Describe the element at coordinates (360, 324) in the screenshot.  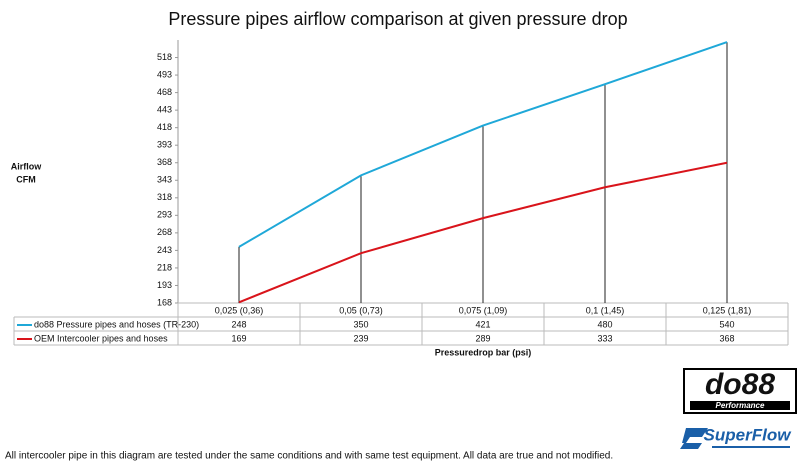
I see `table-value: 350` at that location.